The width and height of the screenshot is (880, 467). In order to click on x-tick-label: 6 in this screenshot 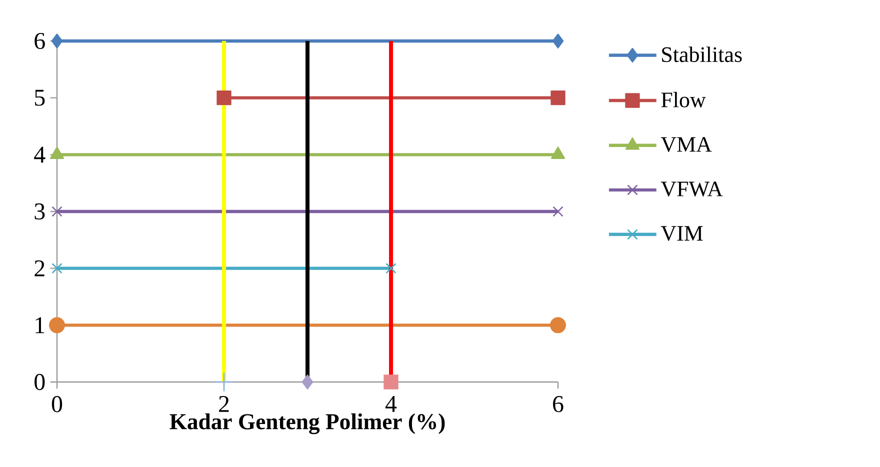, I will do `click(558, 404)`.